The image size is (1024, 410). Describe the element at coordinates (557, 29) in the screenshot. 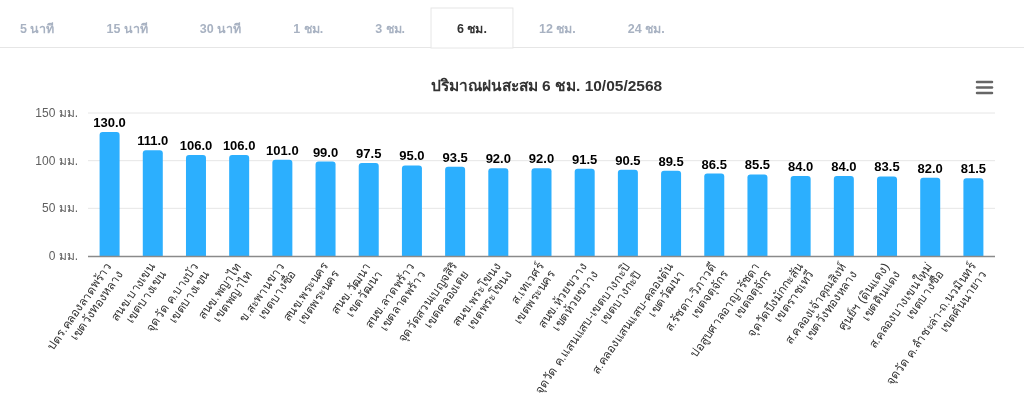

I see `tab-label: 12 ชม.` at that location.